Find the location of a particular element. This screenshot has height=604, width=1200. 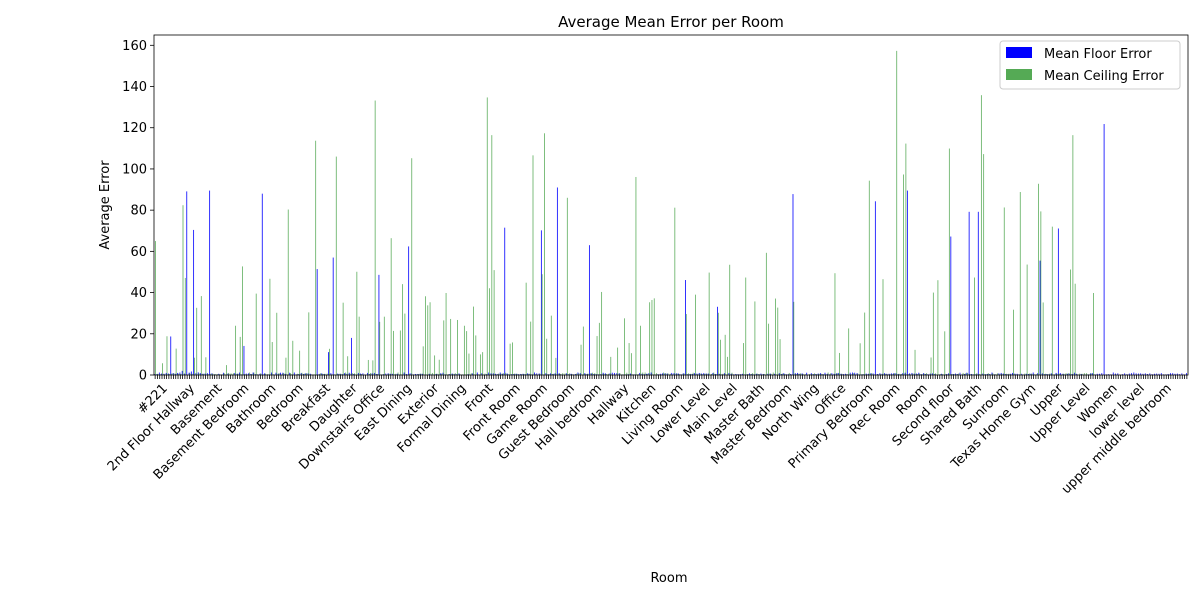

y-tick-label: 100 is located at coordinates (134, 169).